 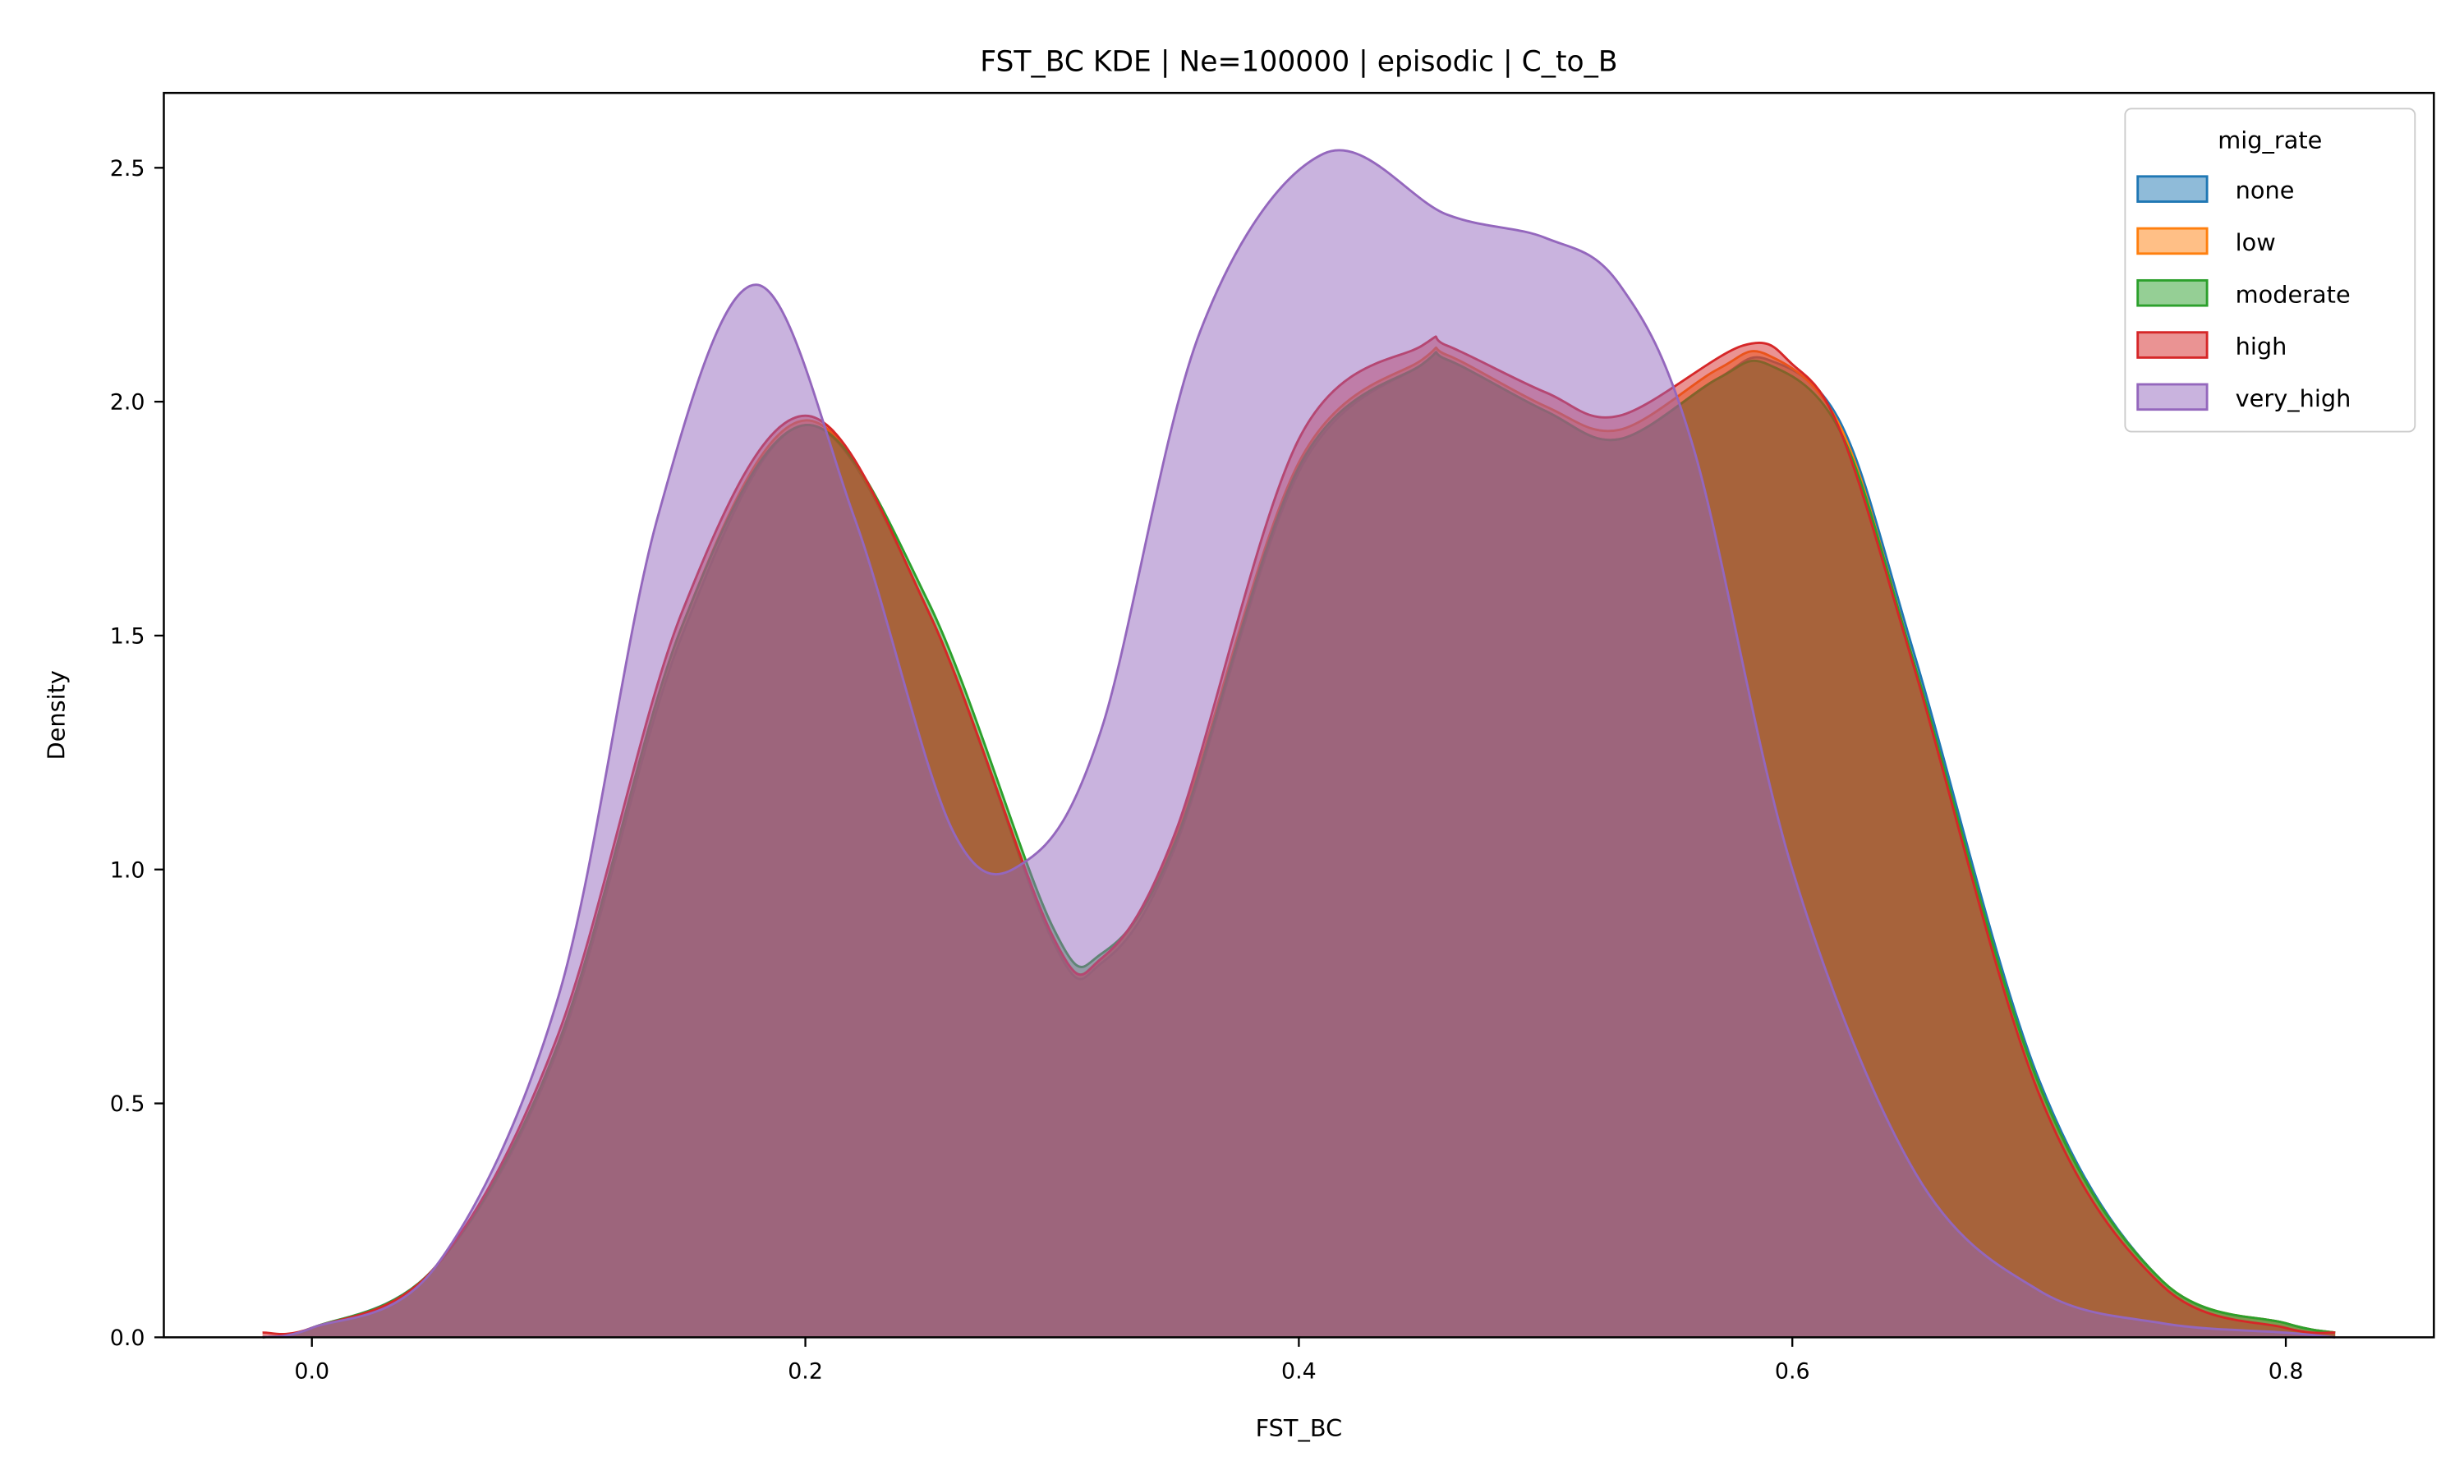 I want to click on x-tick-label: 0.4, so click(x=1299, y=1371).